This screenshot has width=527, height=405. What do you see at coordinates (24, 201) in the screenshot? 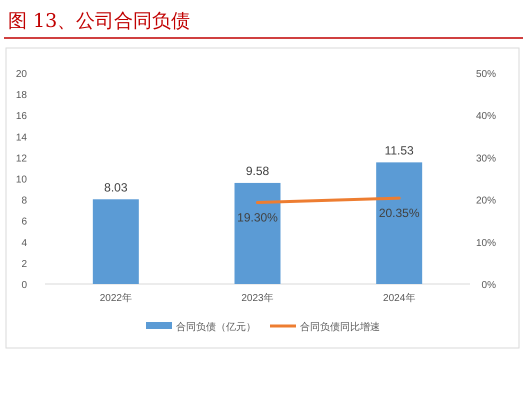
I see `y-tick-label: 8` at bounding box center [24, 201].